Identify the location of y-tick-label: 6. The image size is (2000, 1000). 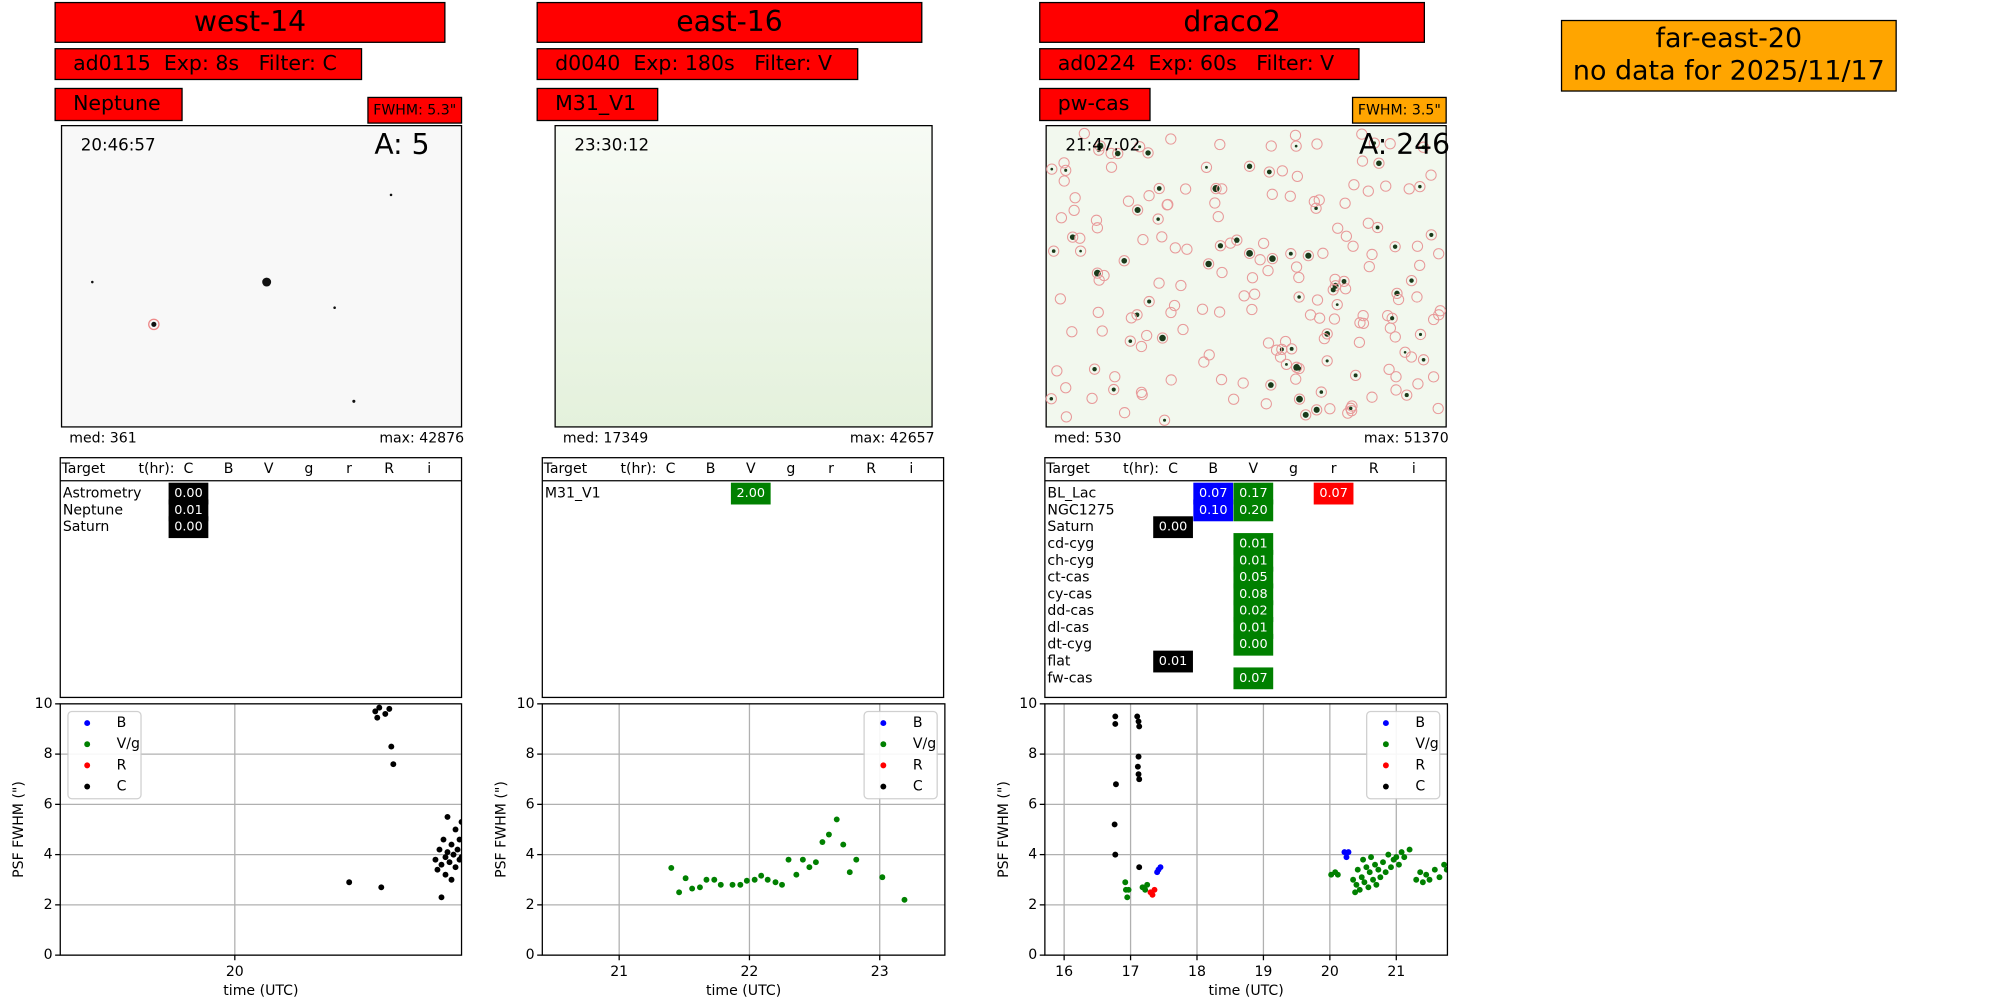
(530, 804).